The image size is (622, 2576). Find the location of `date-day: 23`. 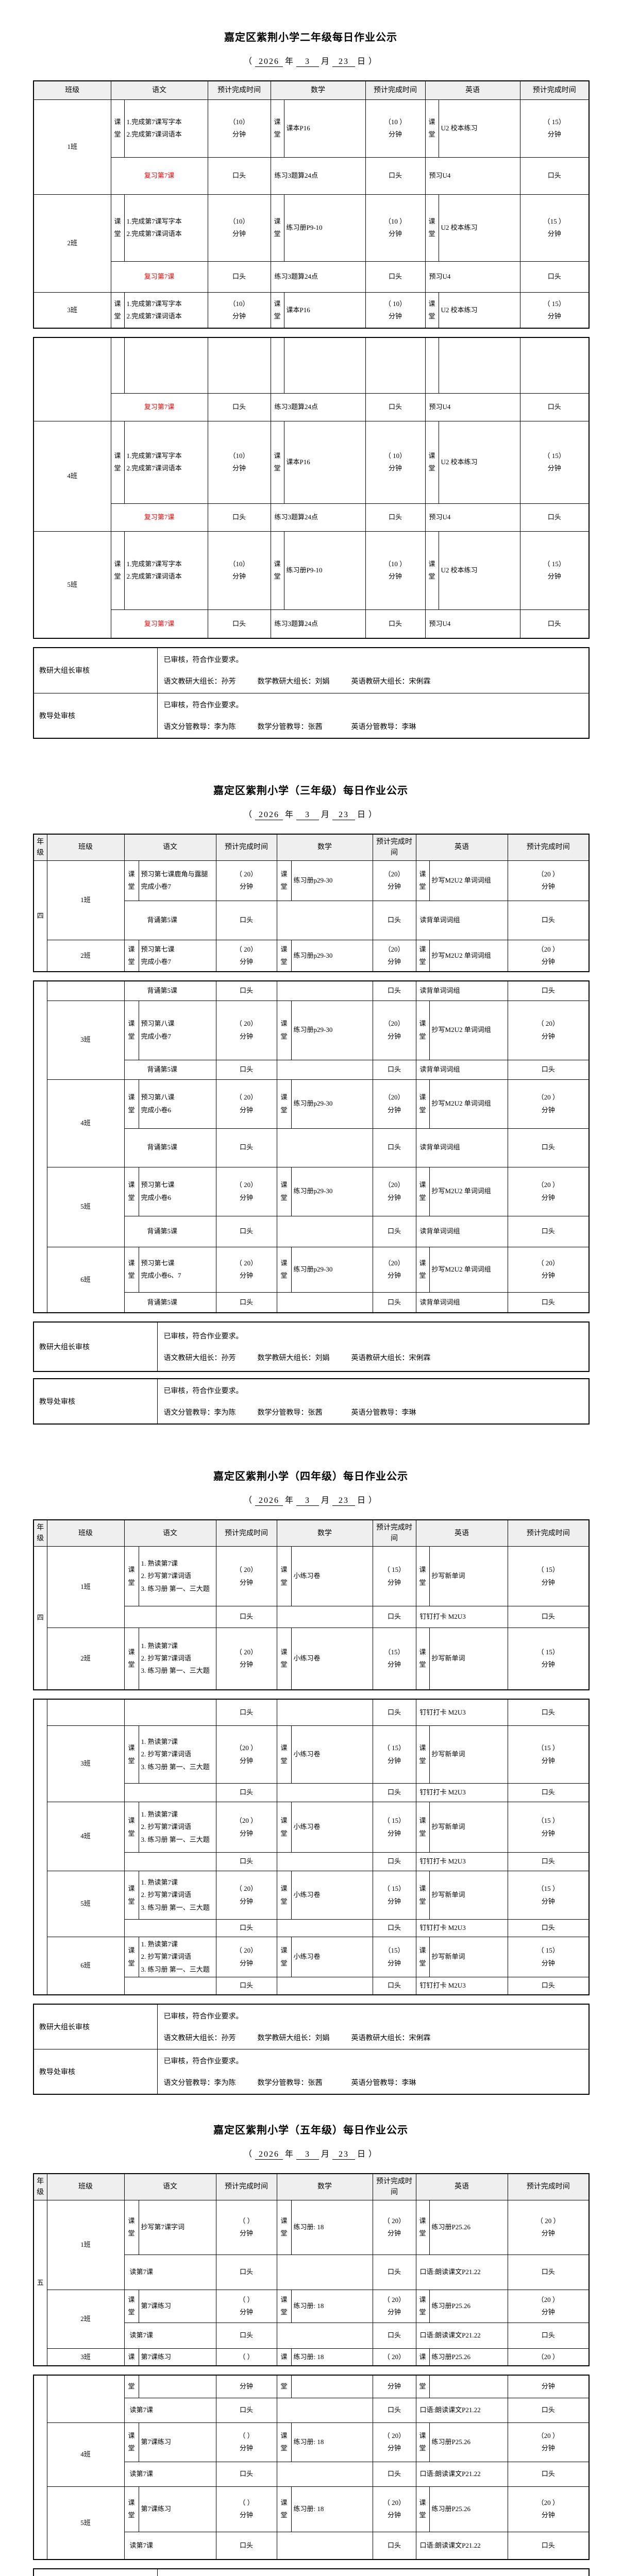

date-day: 23 is located at coordinates (343, 815).